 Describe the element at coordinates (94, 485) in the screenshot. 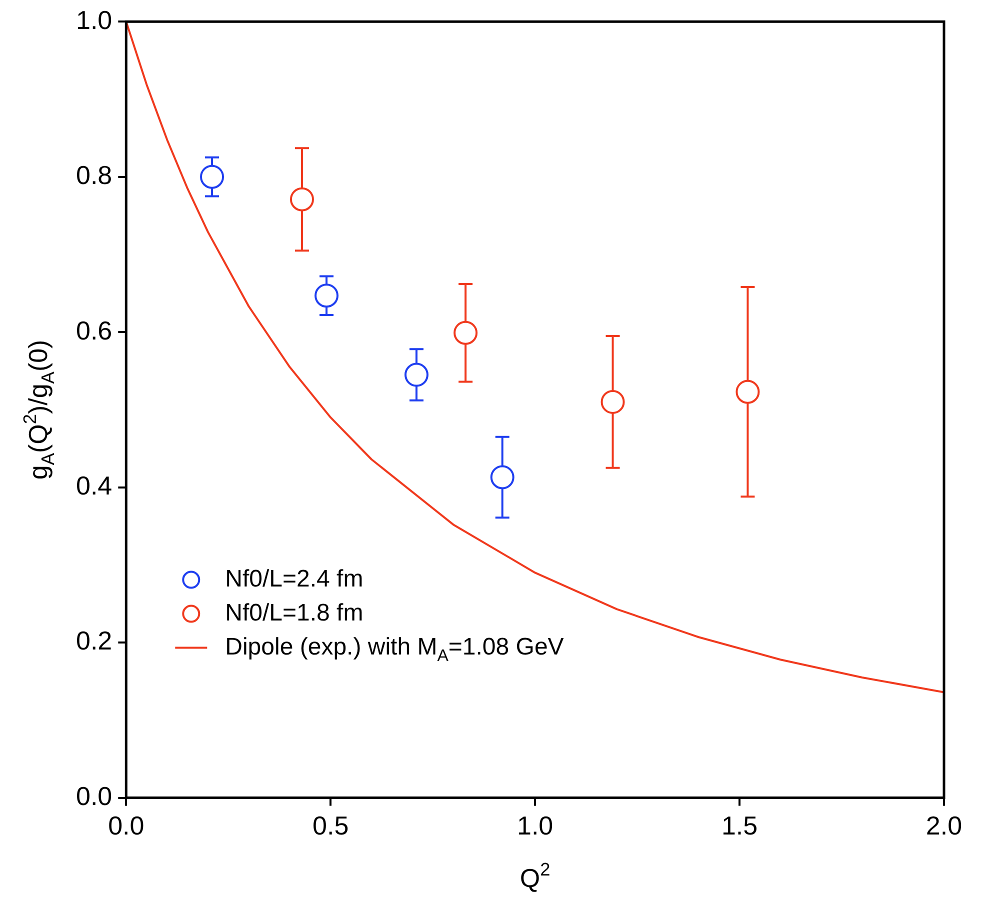

I see `y-tick-label: 0.4` at that location.